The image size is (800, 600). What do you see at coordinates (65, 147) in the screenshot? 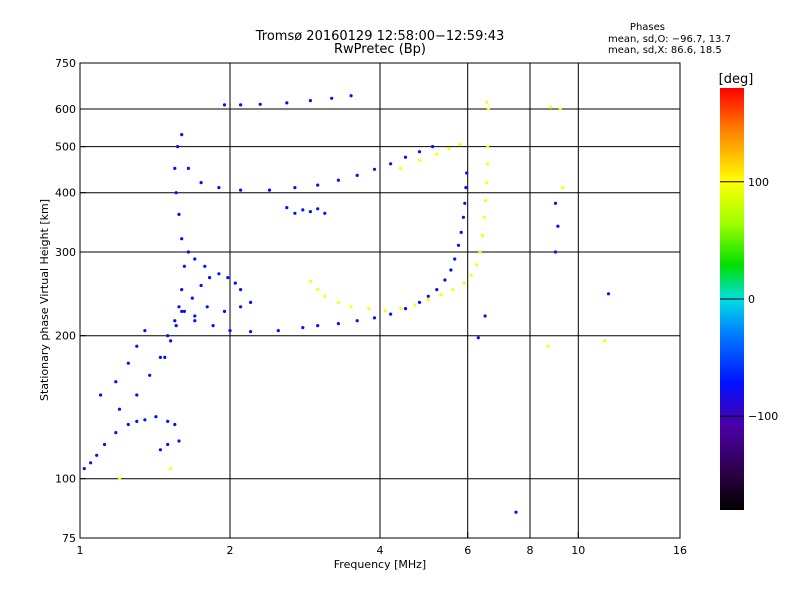
I see `y-tick-label: 500` at bounding box center [65, 147].